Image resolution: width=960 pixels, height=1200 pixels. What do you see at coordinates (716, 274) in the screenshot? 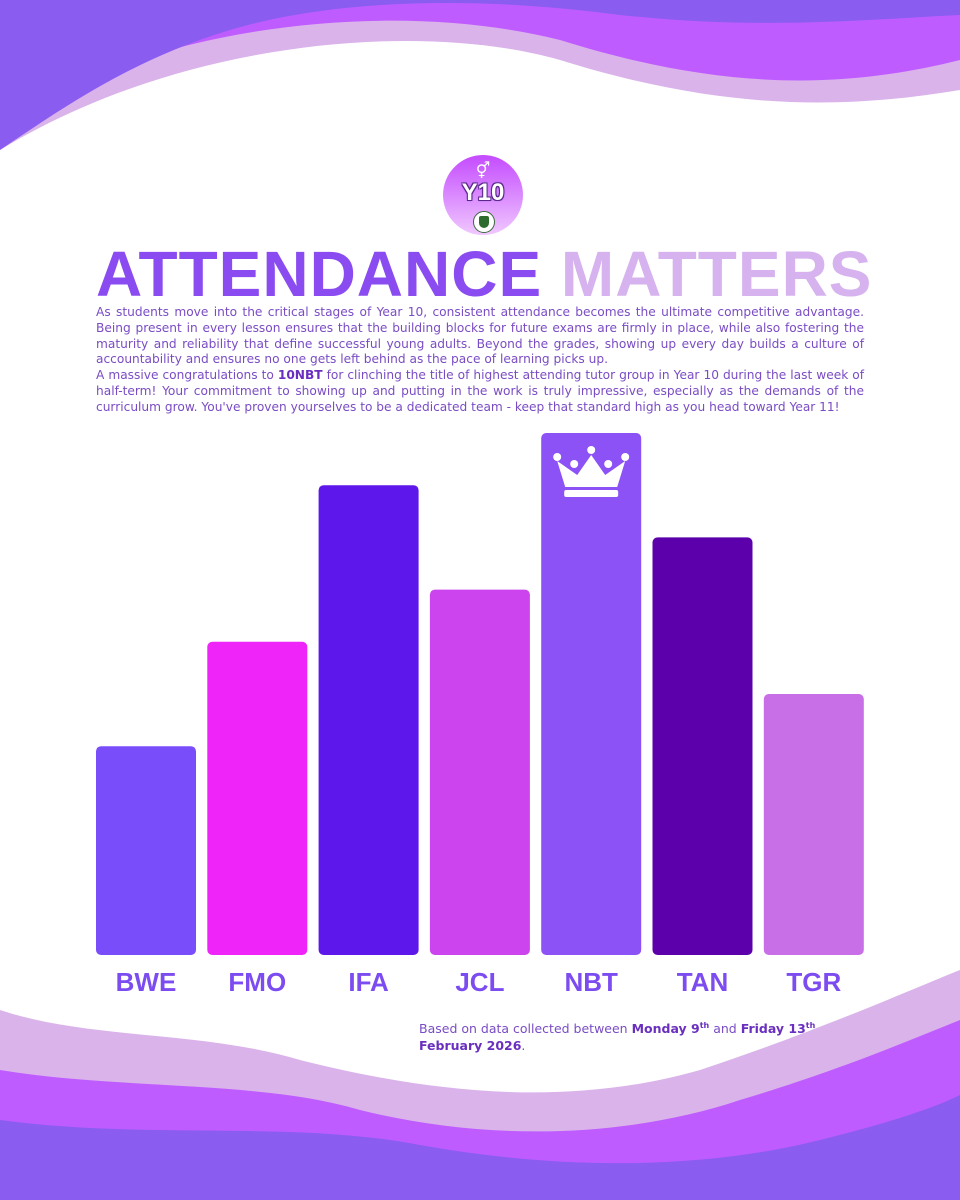
I see `title-part-2: MATTERS` at bounding box center [716, 274].